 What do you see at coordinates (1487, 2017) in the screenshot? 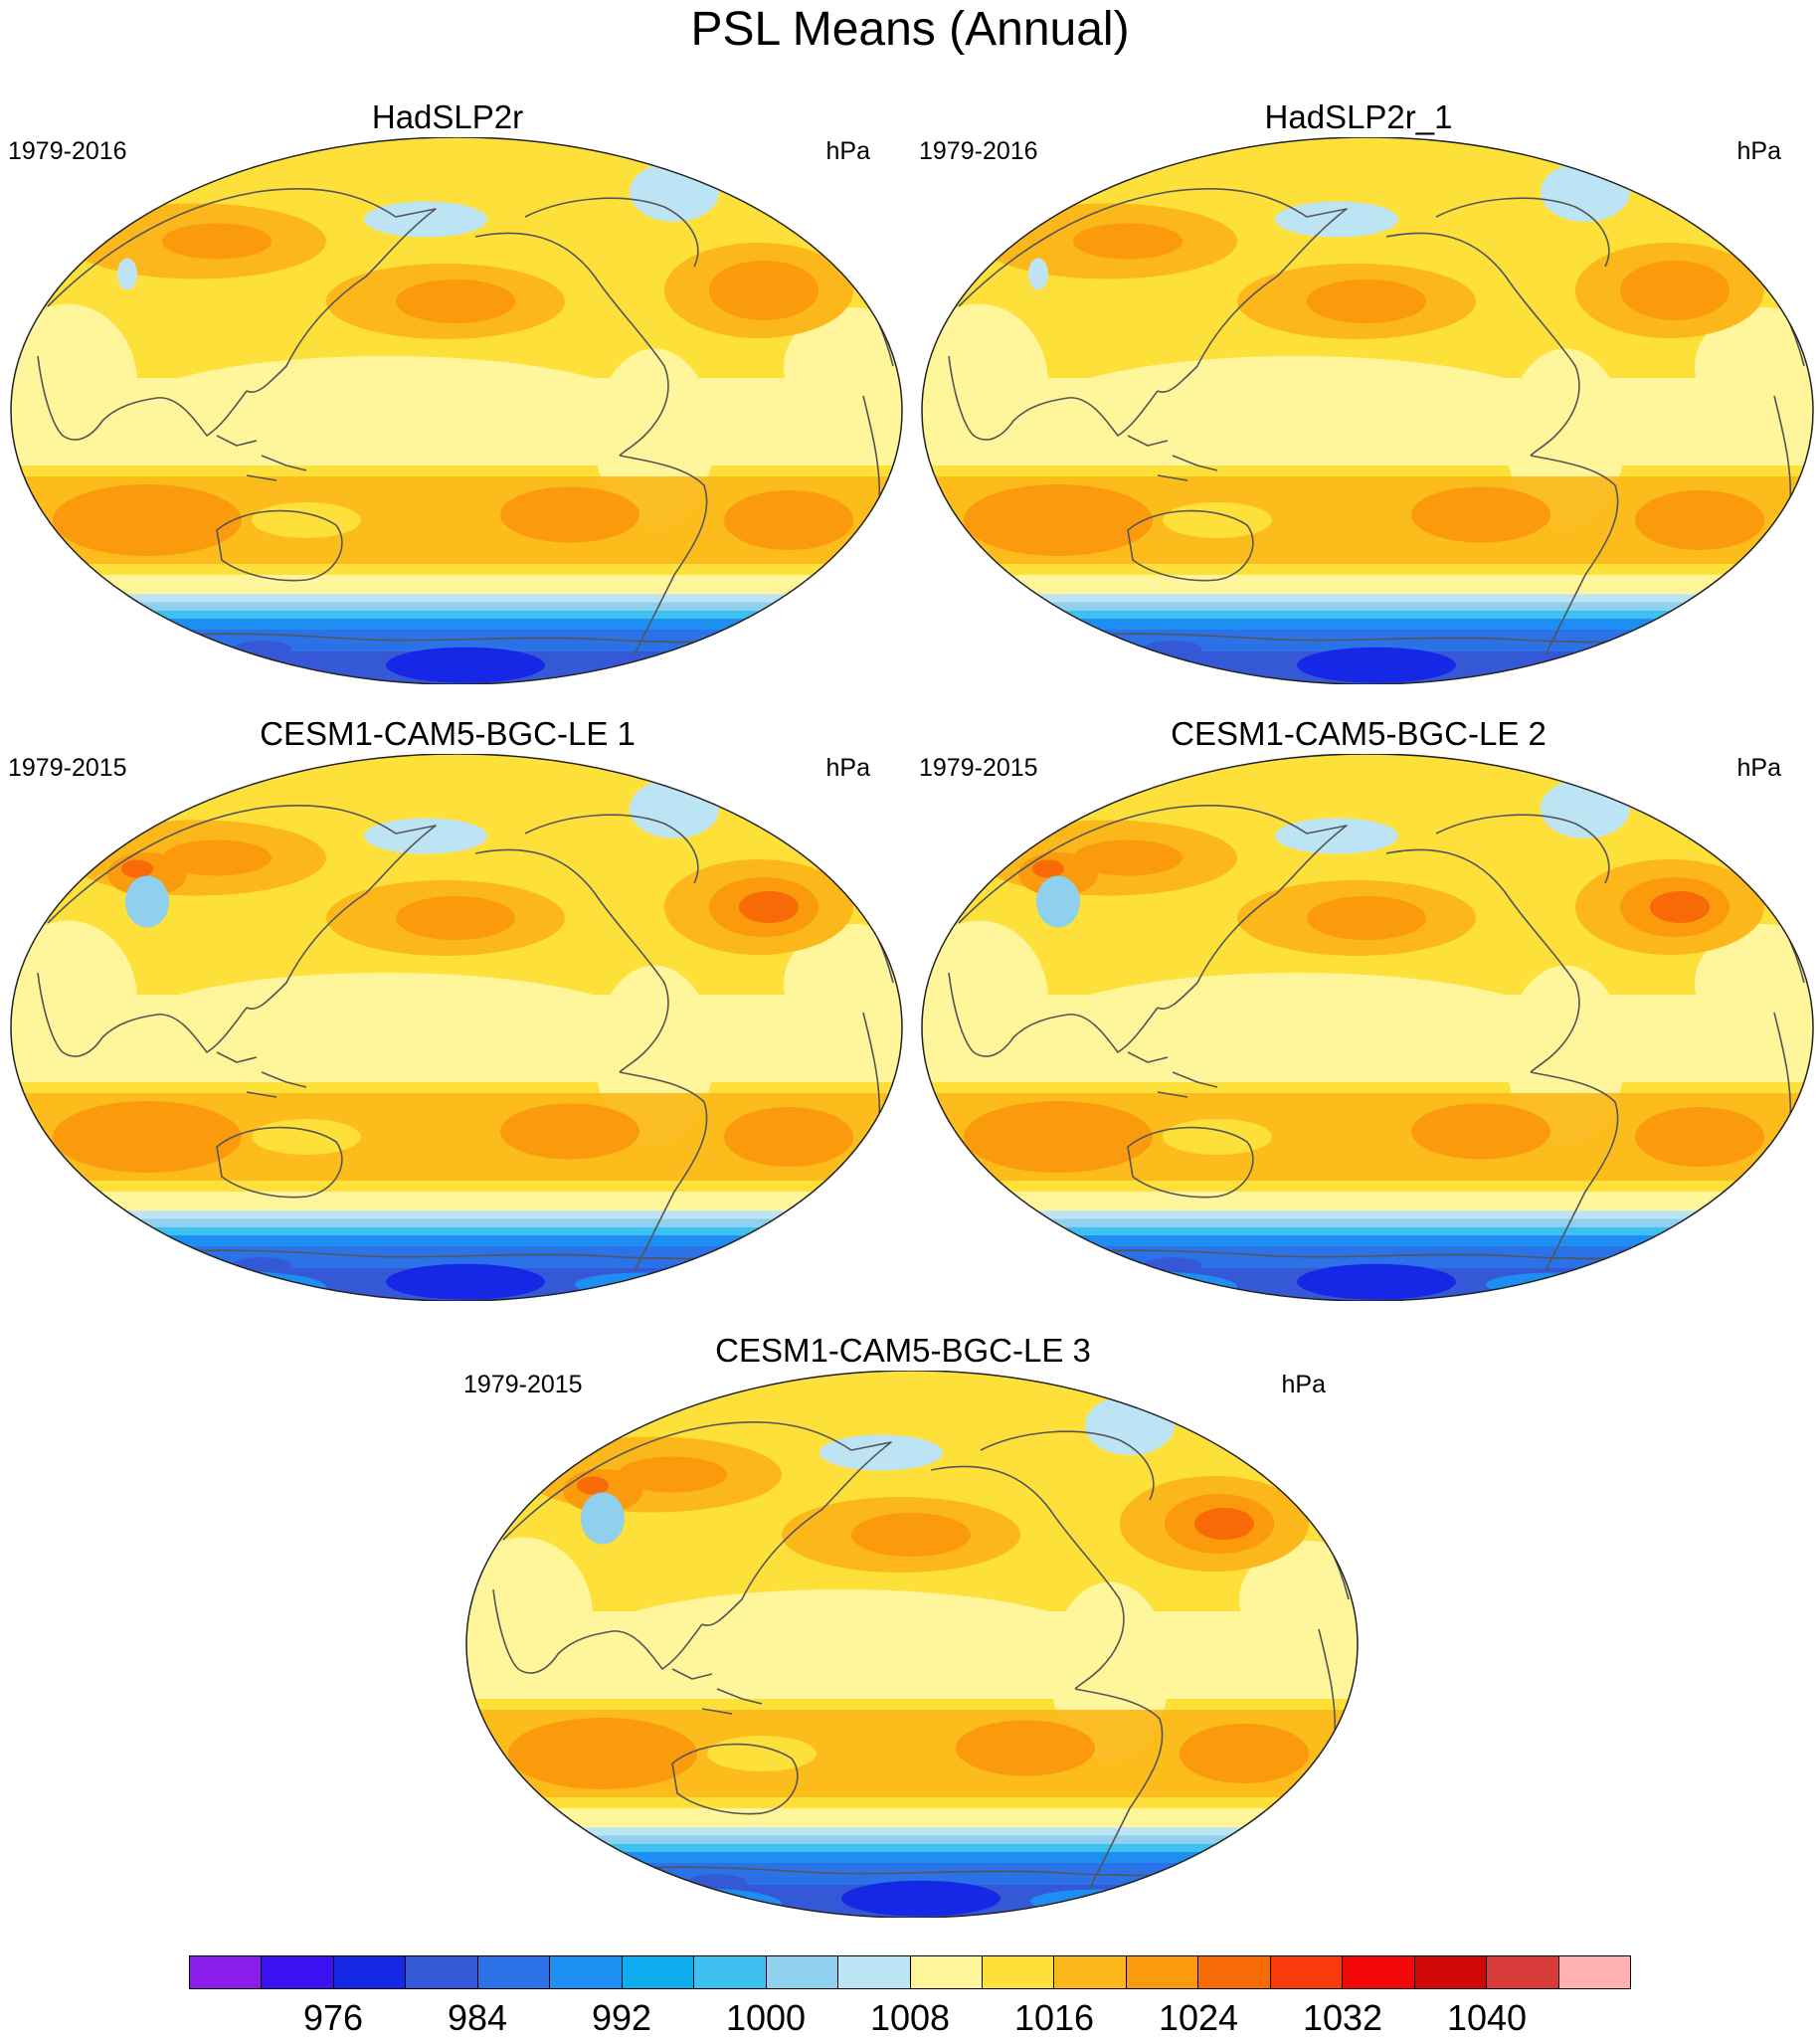
I see `colorbar-tick-label: 1040` at bounding box center [1487, 2017].